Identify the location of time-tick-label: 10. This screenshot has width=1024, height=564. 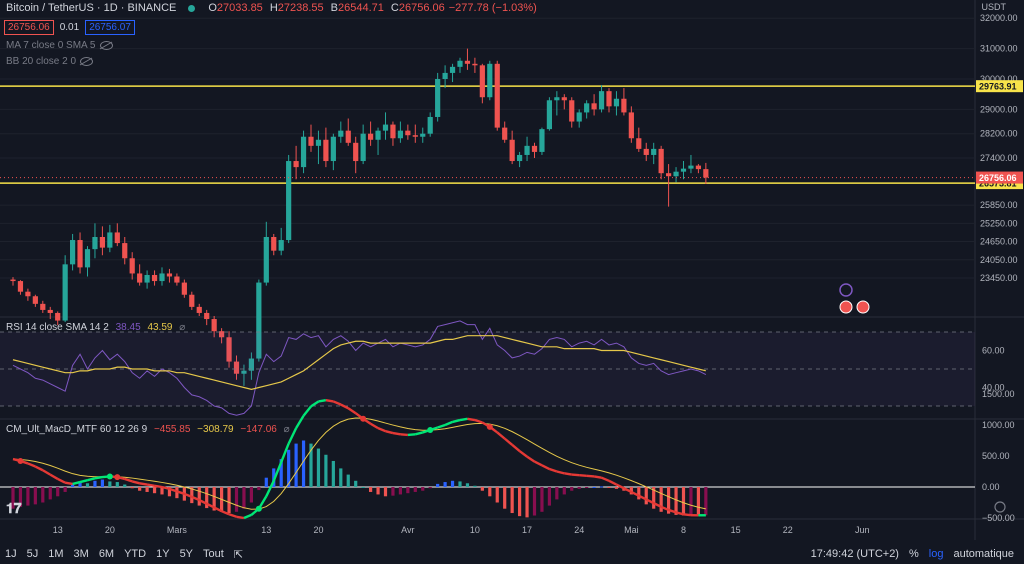
(475, 530).